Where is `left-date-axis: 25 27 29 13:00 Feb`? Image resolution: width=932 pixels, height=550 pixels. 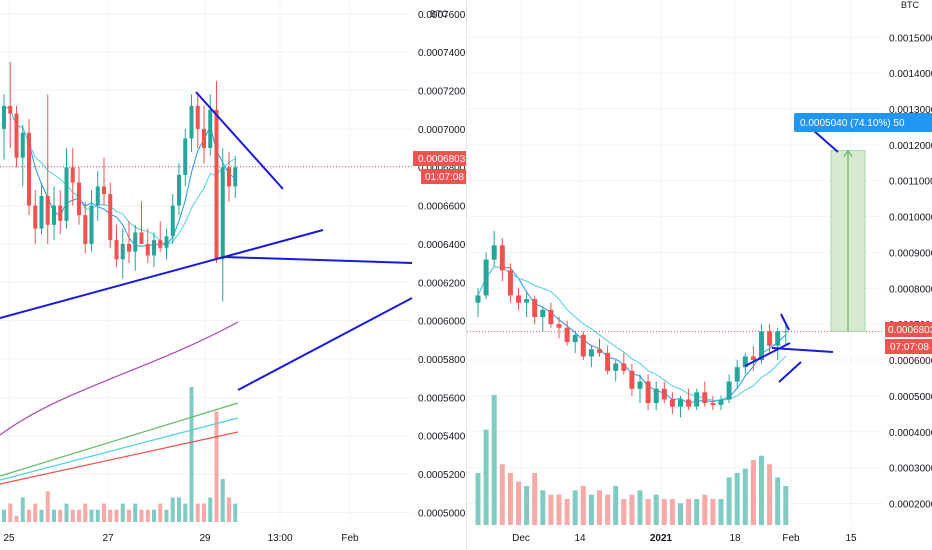 left-date-axis: 25 27 29 13:00 Feb is located at coordinates (181, 538).